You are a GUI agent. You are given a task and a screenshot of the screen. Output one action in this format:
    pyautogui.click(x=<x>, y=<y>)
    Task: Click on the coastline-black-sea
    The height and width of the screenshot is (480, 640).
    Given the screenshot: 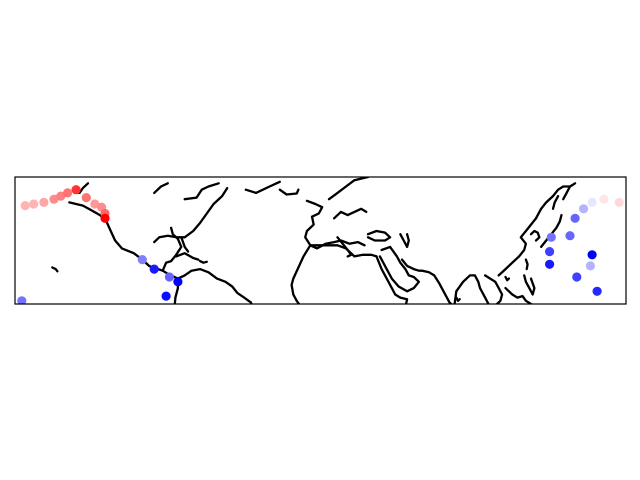 What is the action you would take?
    pyautogui.click(x=379, y=235)
    